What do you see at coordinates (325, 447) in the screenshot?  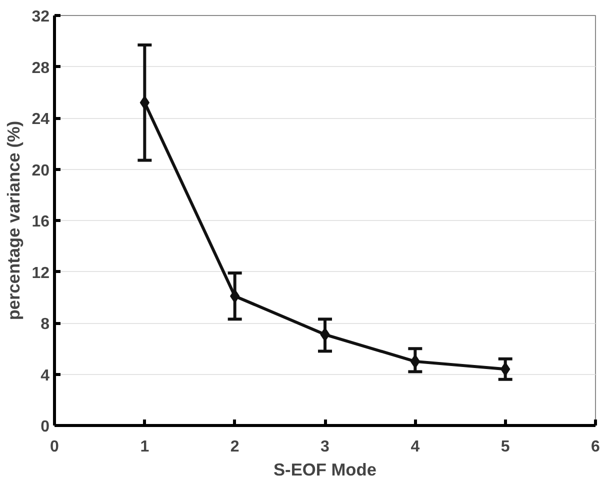 I see `x-tick-label: 3` at bounding box center [325, 447].